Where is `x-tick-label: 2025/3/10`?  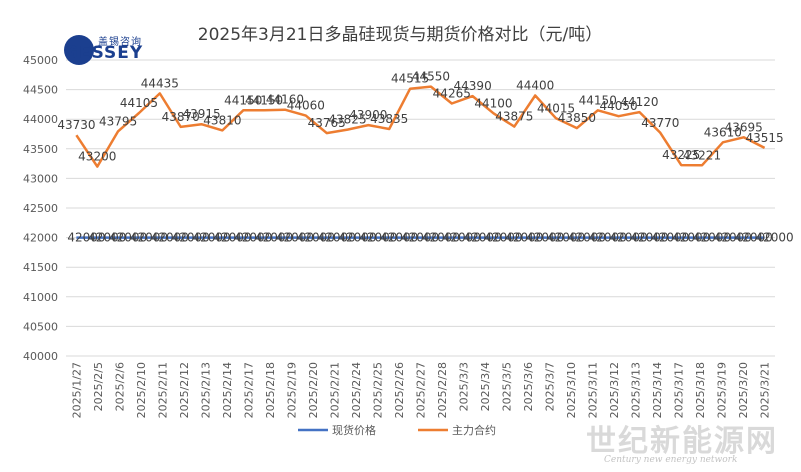
x-tick-label: 2025/3/10 is located at coordinates (571, 390).